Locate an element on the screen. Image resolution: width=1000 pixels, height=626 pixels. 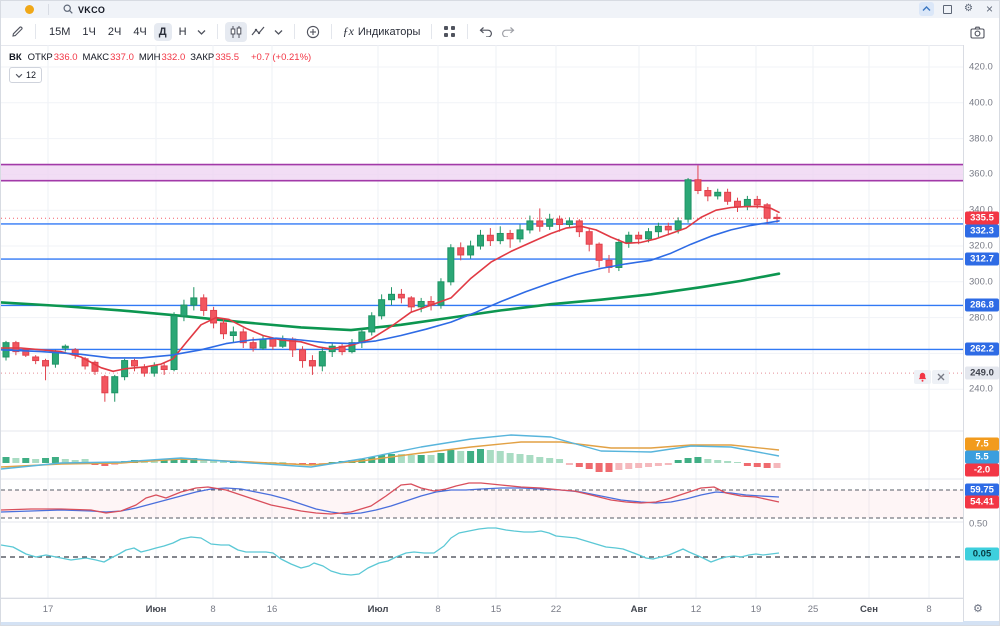
symbol-ticker: VKCO is located at coordinates (92, 9).